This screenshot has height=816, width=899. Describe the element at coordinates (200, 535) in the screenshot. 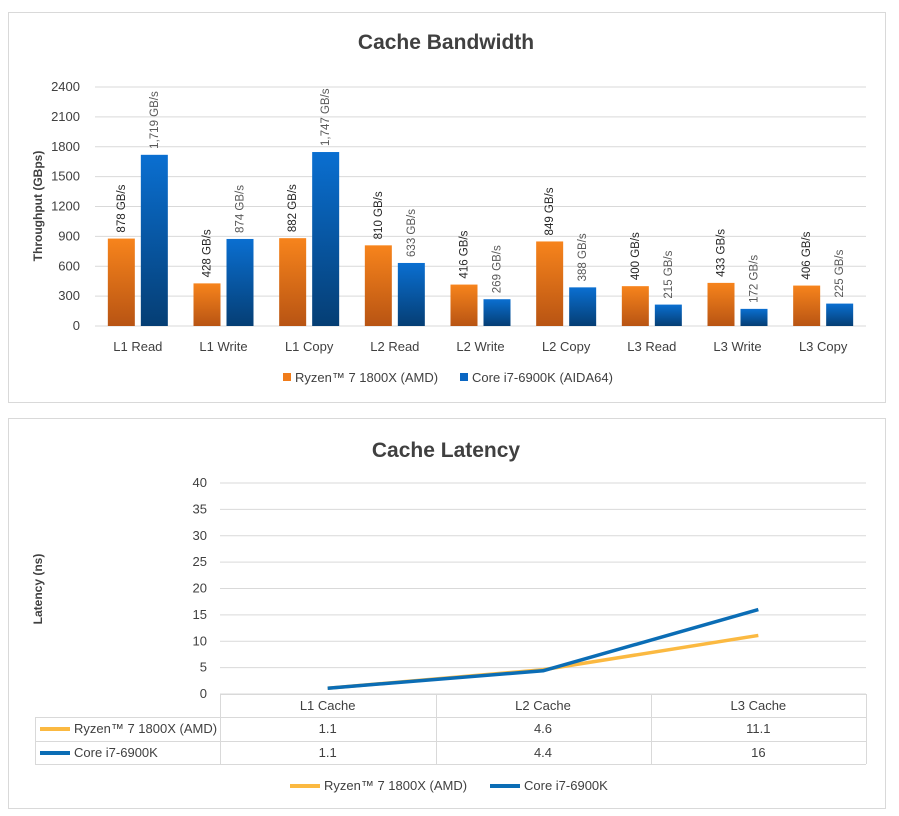

I see `y-tick-label: 30` at that location.